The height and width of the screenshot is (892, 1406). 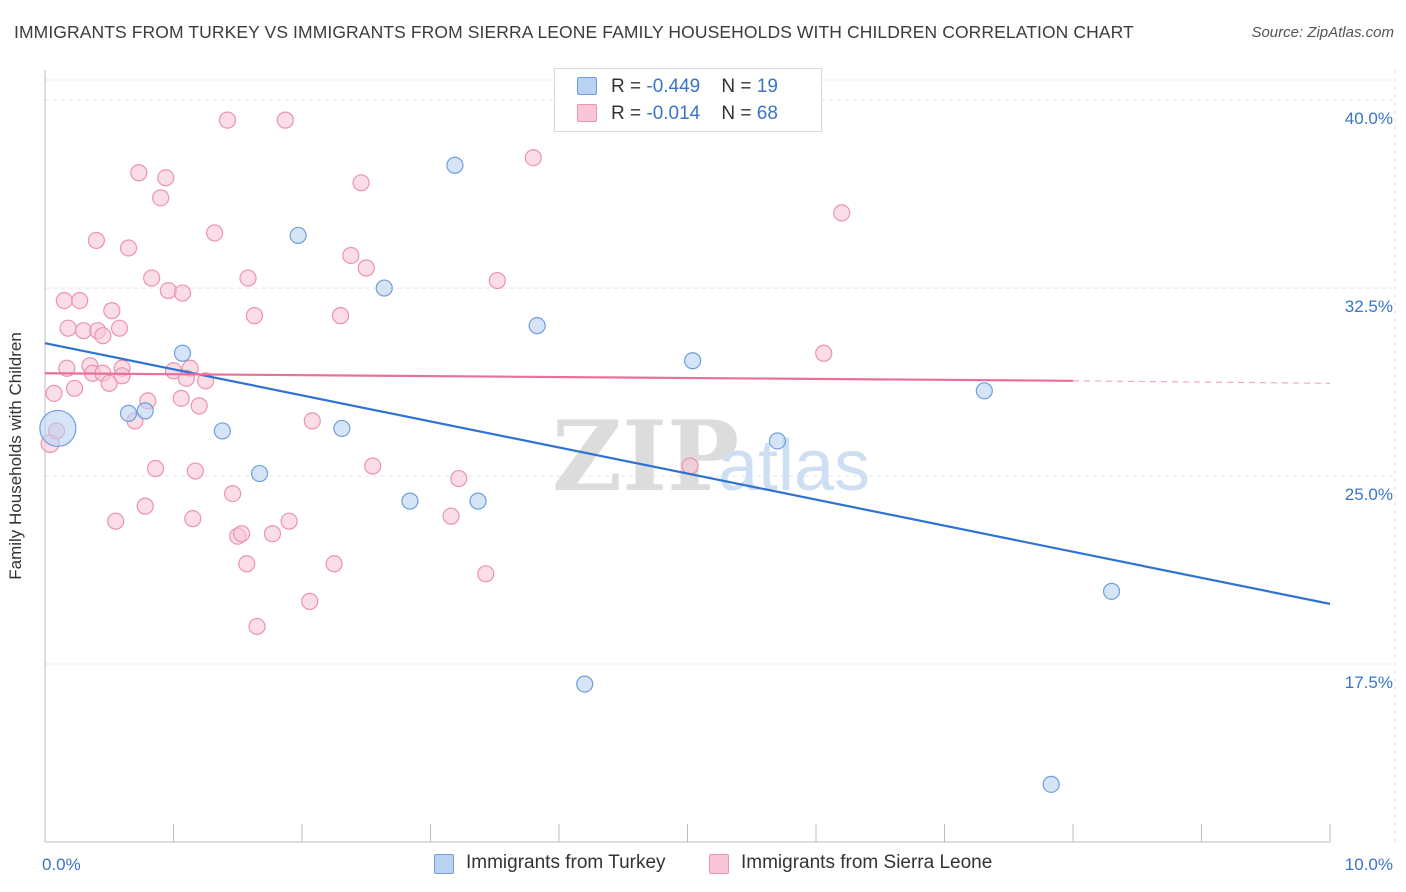 What do you see at coordinates (688, 100) in the screenshot?
I see `stats-legend: R = -0.449 N = 19 R = -0.014 N = 68` at bounding box center [688, 100].